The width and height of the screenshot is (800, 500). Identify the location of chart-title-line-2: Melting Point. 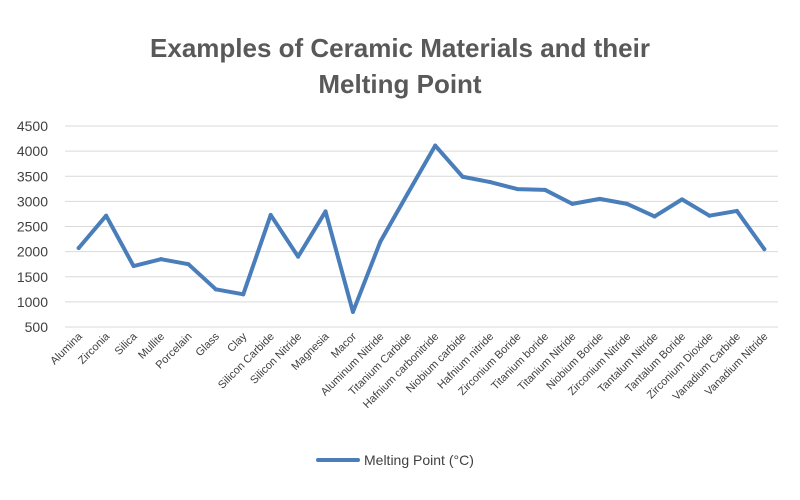
(400, 84).